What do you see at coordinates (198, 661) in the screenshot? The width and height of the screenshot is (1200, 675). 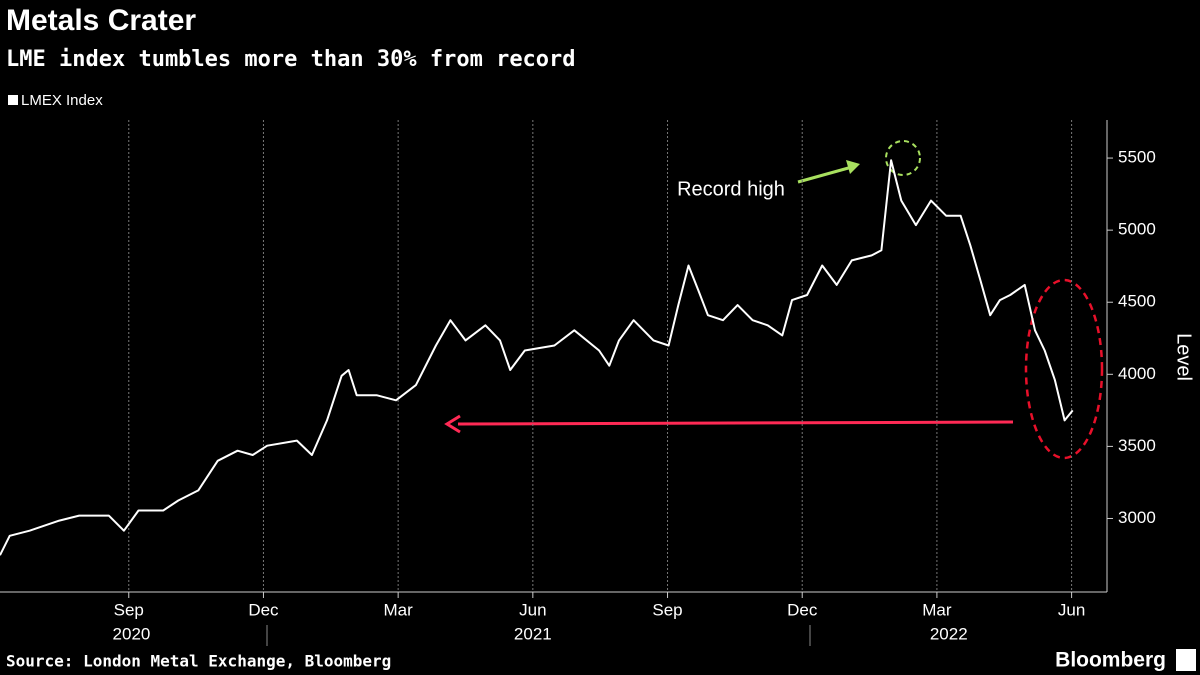 I see `source-note: Source: London Metal Exchange, Bloomberg` at bounding box center [198, 661].